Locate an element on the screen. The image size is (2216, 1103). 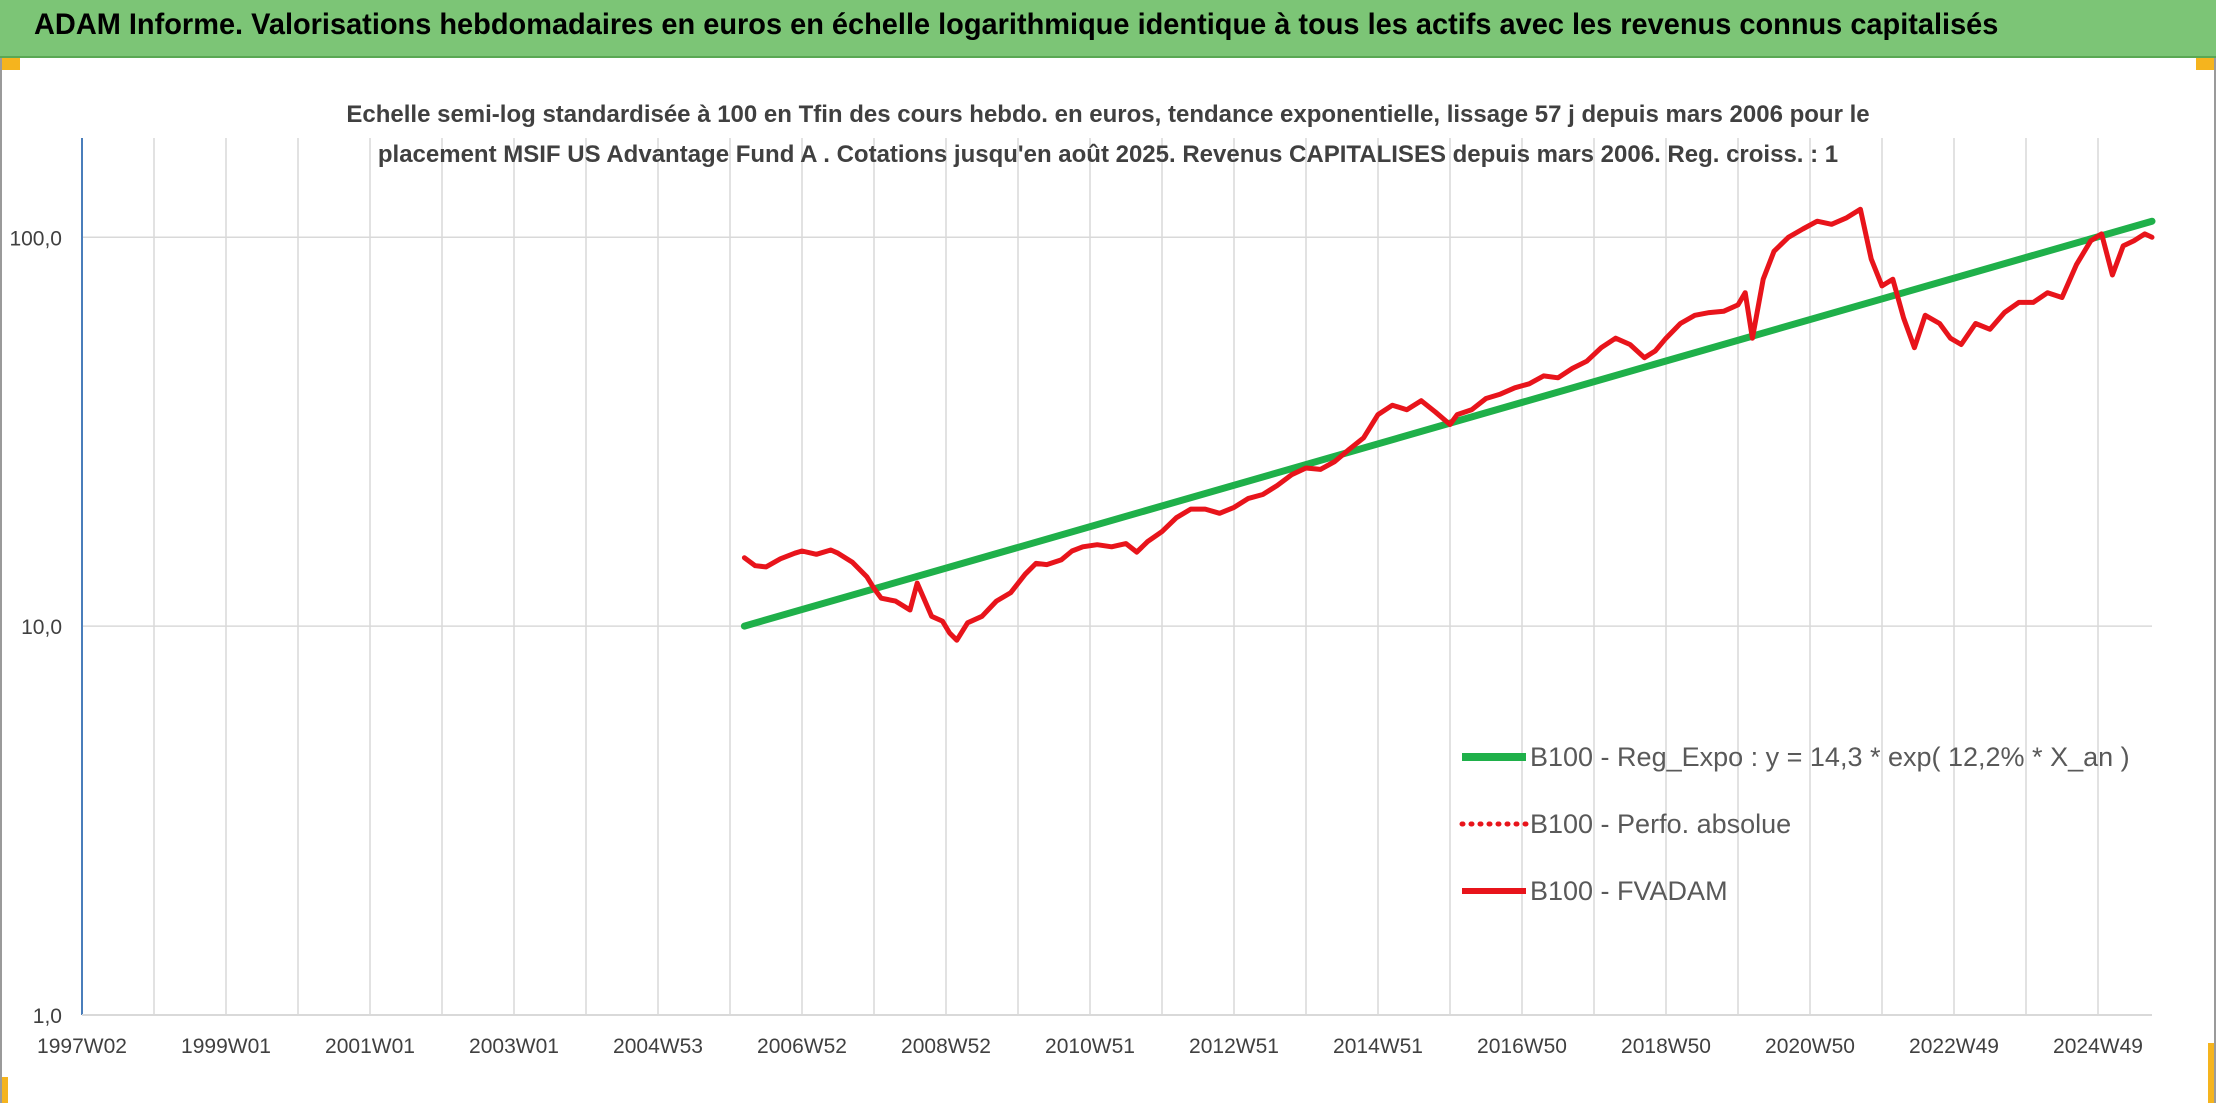
corner-accent-top-right is located at coordinates (2206, 64).